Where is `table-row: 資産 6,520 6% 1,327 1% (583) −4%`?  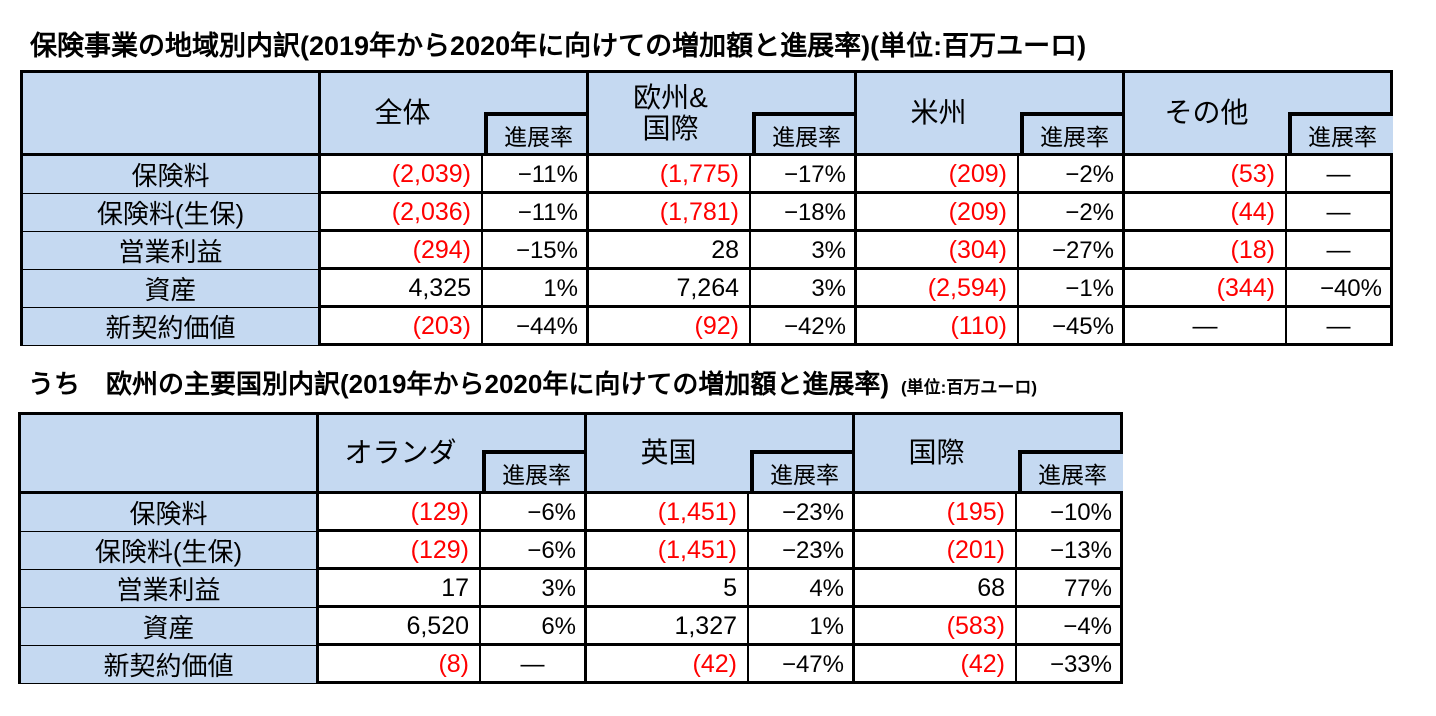 table-row: 資産 6,520 6% 1,327 1% (583) −4% is located at coordinates (570, 625).